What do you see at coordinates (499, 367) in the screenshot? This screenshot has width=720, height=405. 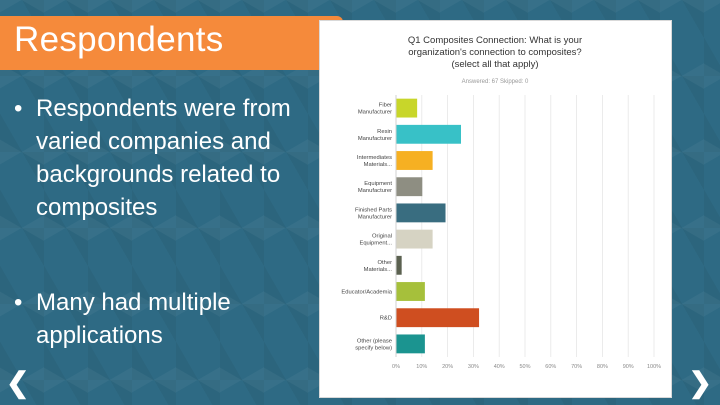 I see `x-tick-label: 40%` at bounding box center [499, 367].